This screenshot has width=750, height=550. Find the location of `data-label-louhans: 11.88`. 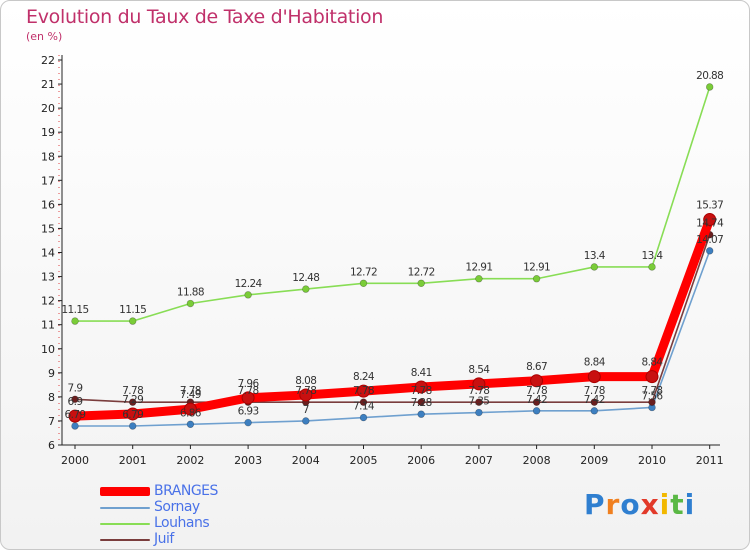

data-label-louhans: 11.88 is located at coordinates (190, 293).